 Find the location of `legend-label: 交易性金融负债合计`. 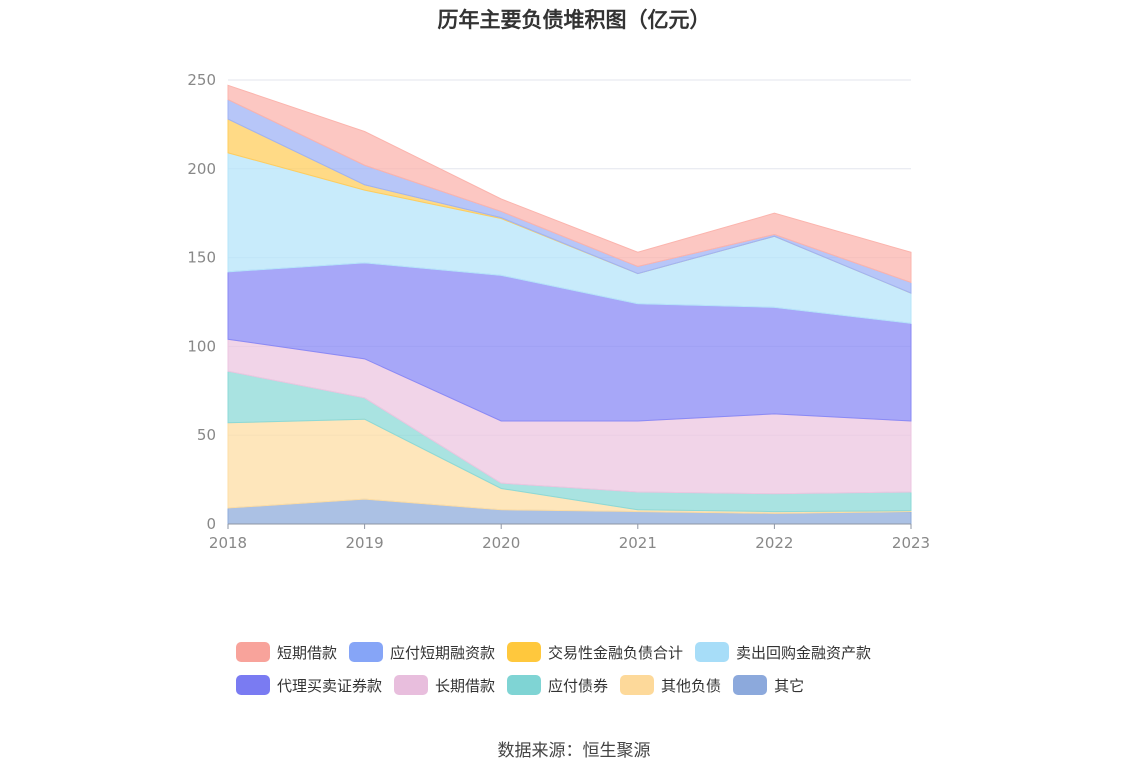

legend-label: 交易性金融负债合计 is located at coordinates (616, 652).